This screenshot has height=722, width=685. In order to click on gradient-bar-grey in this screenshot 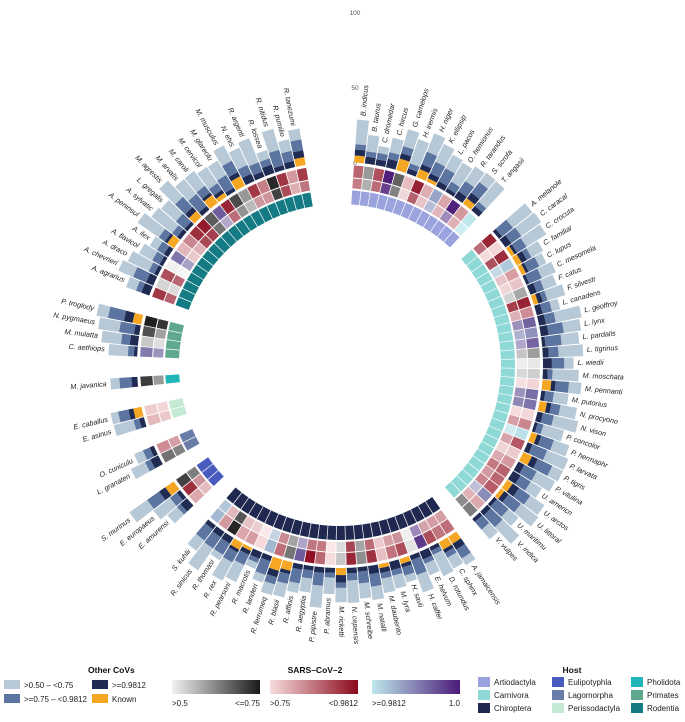, I will do `click(216, 687)`.